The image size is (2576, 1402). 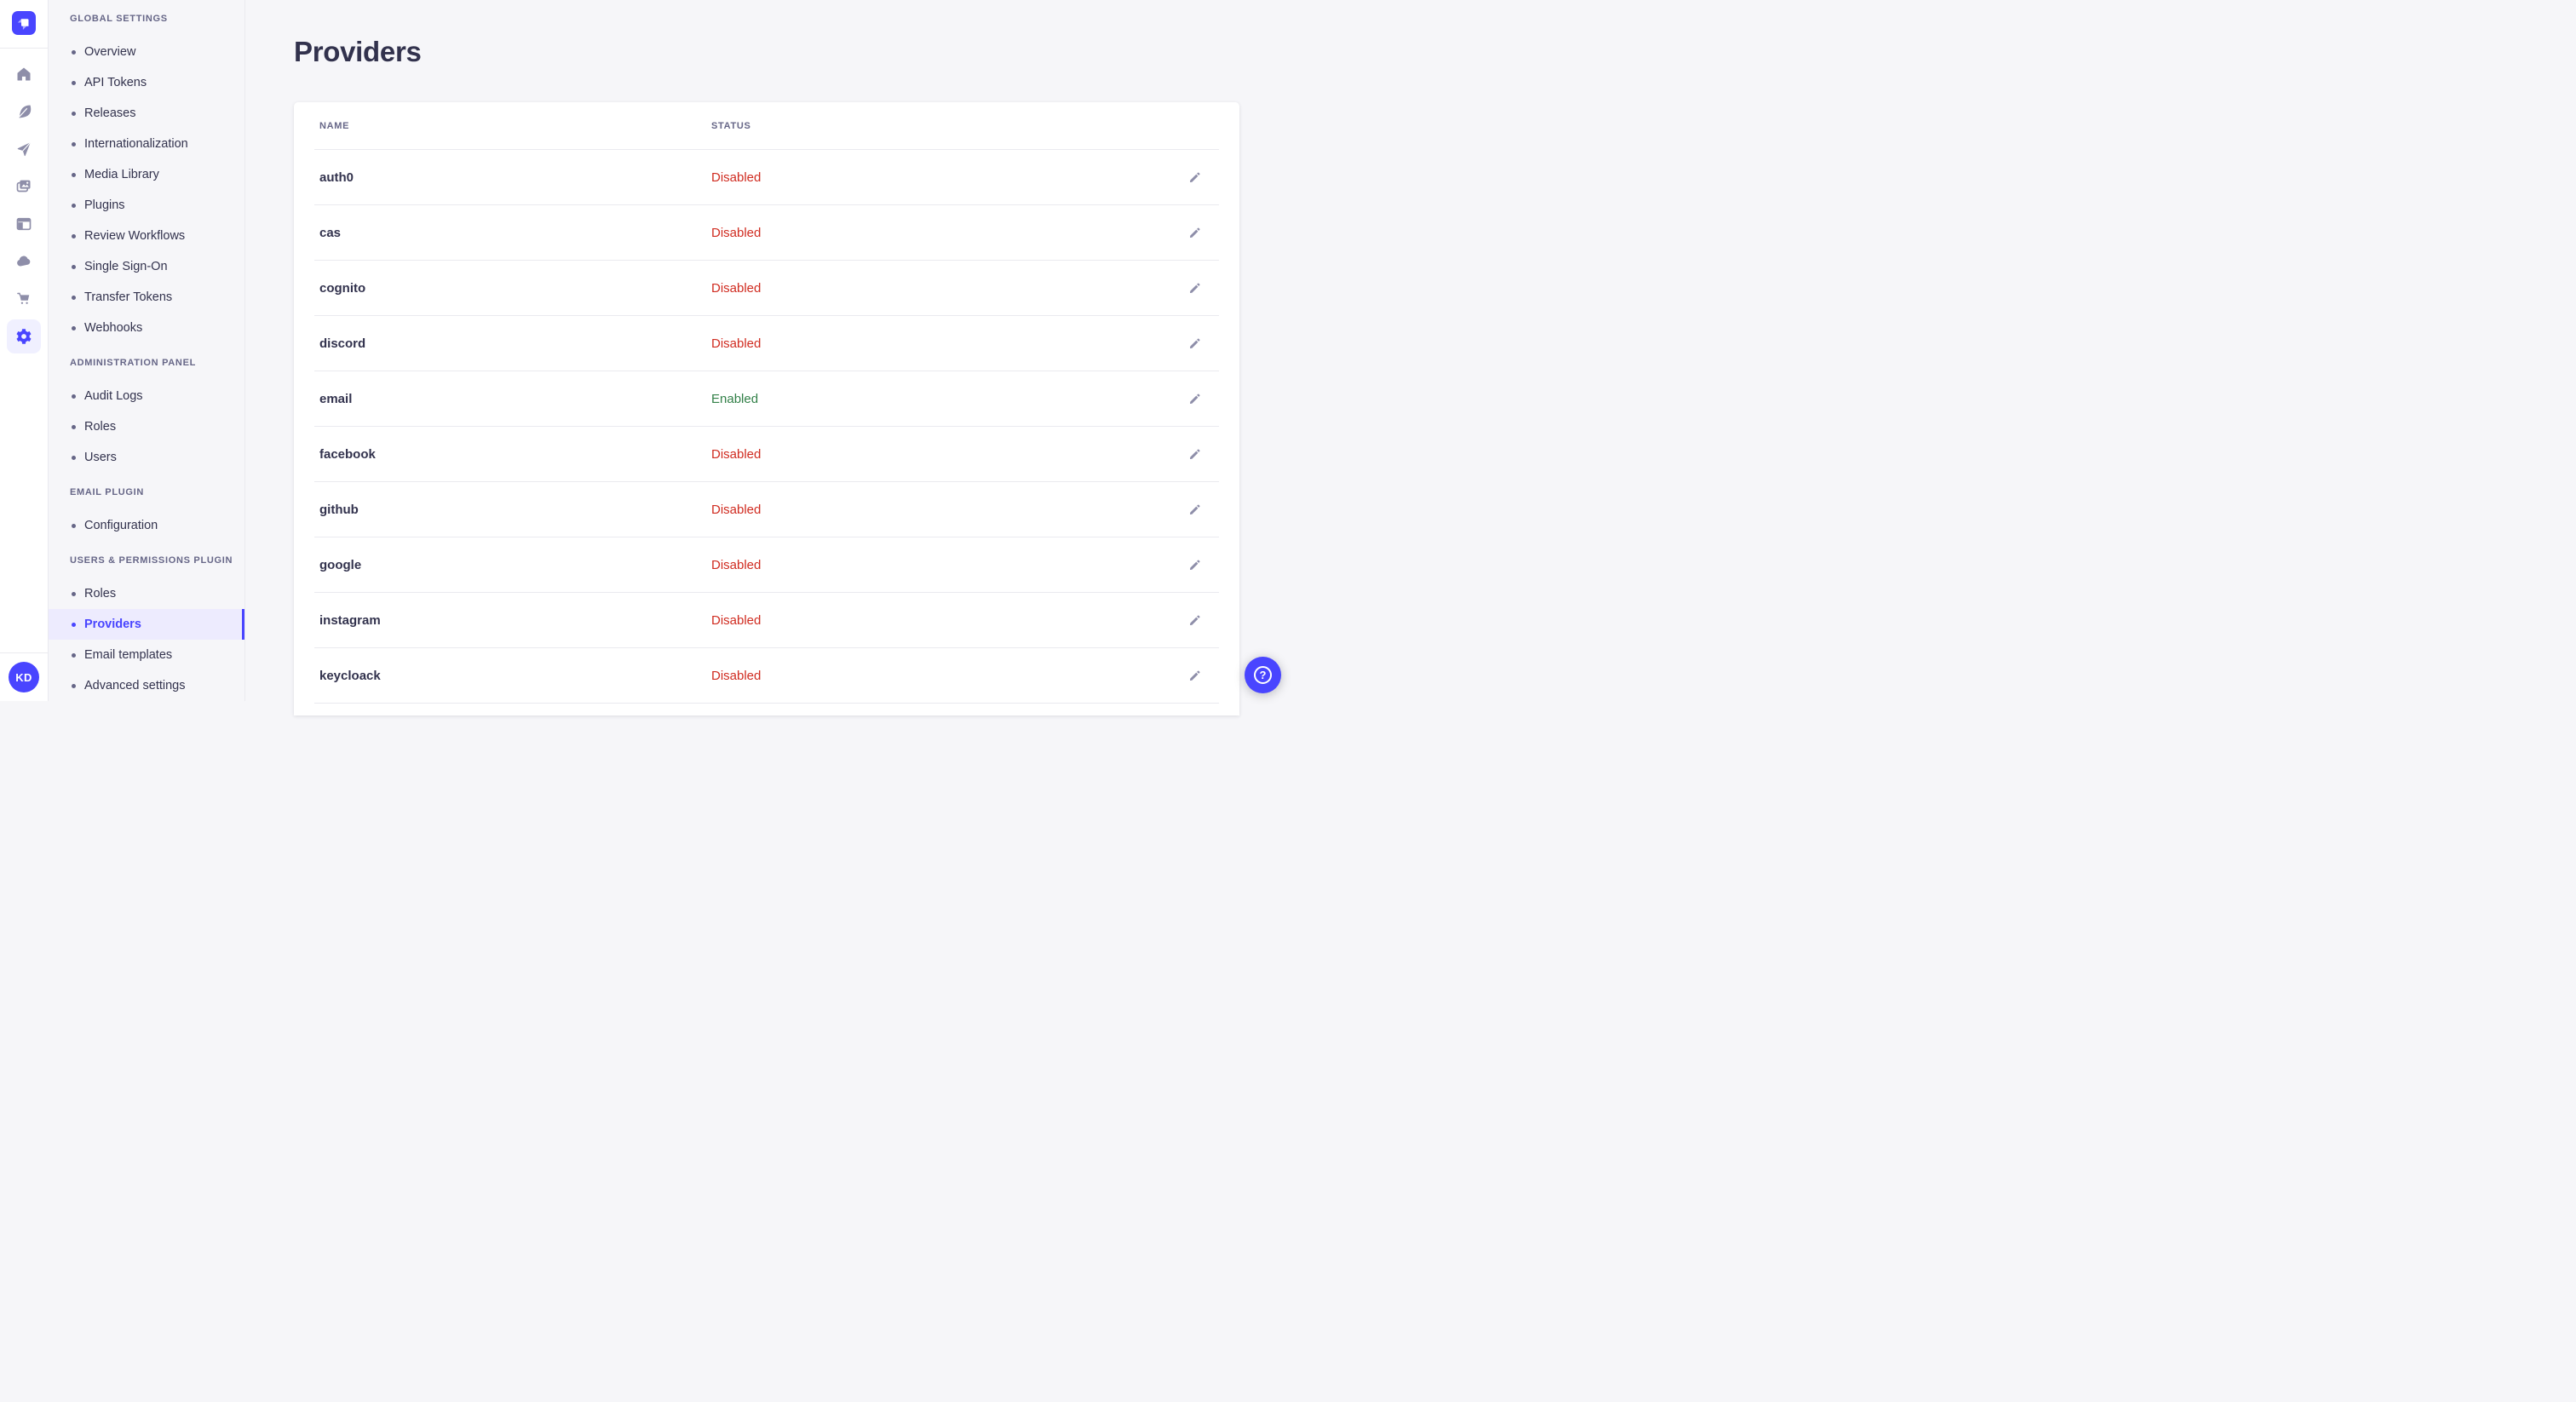 What do you see at coordinates (114, 328) in the screenshot?
I see `sidebar-item-label: Webhooks` at bounding box center [114, 328].